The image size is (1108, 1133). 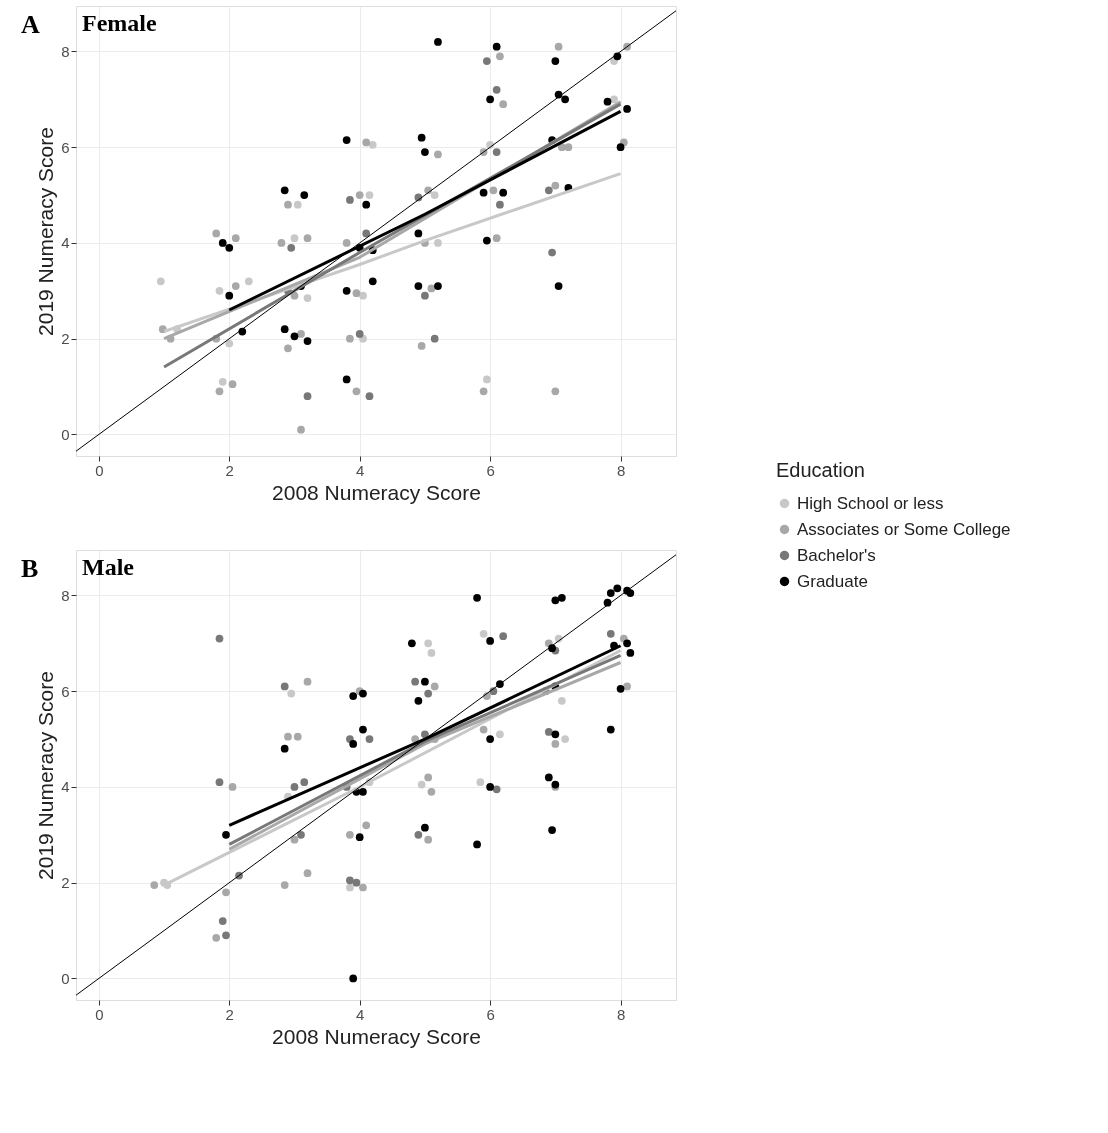 I want to click on legend-title: Education, so click(x=820, y=470).